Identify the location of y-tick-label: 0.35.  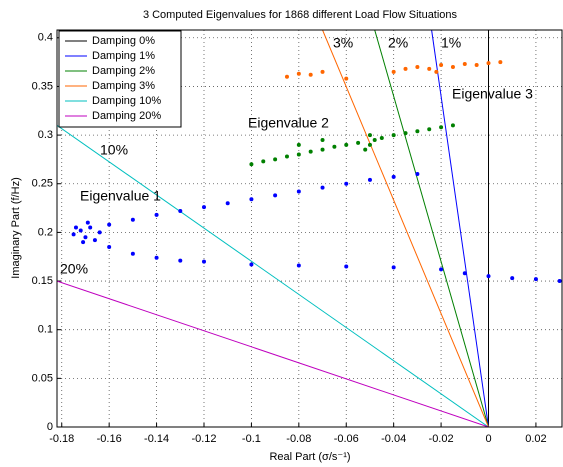
(42, 86).